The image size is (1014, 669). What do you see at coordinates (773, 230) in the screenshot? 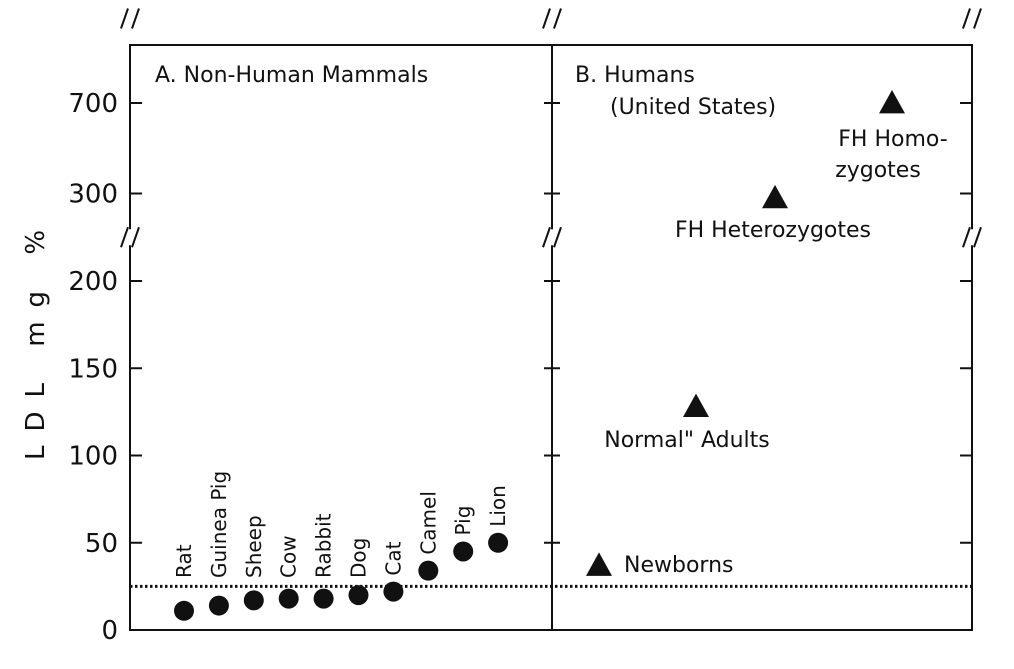
I see `point-label: FH Heterozygotes` at bounding box center [773, 230].